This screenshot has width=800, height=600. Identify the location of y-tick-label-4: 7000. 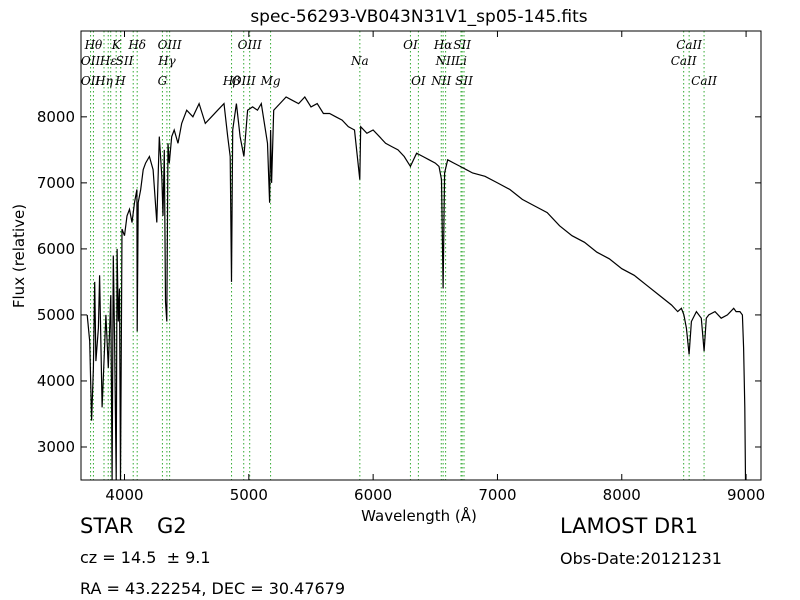
(56, 183).